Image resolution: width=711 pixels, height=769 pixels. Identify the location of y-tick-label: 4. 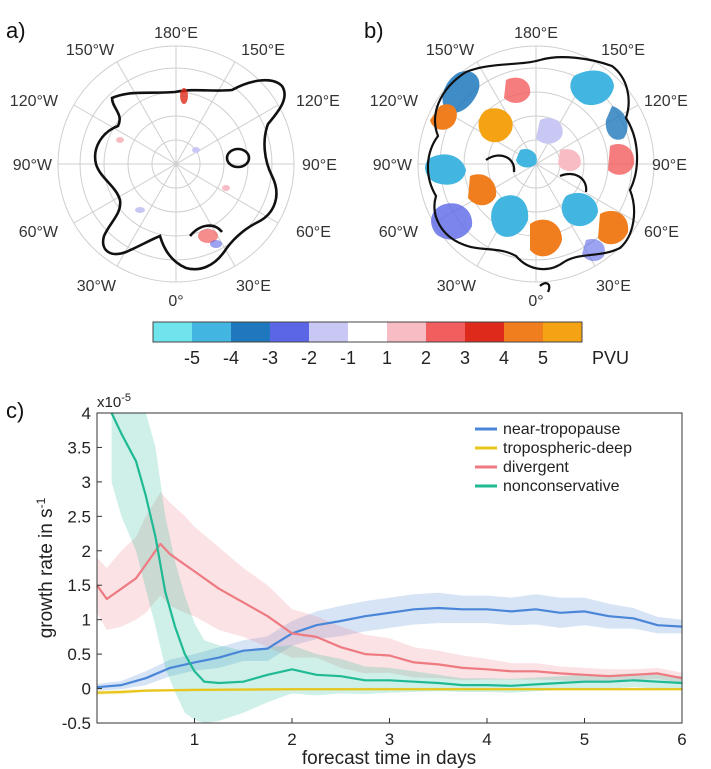
(86, 413).